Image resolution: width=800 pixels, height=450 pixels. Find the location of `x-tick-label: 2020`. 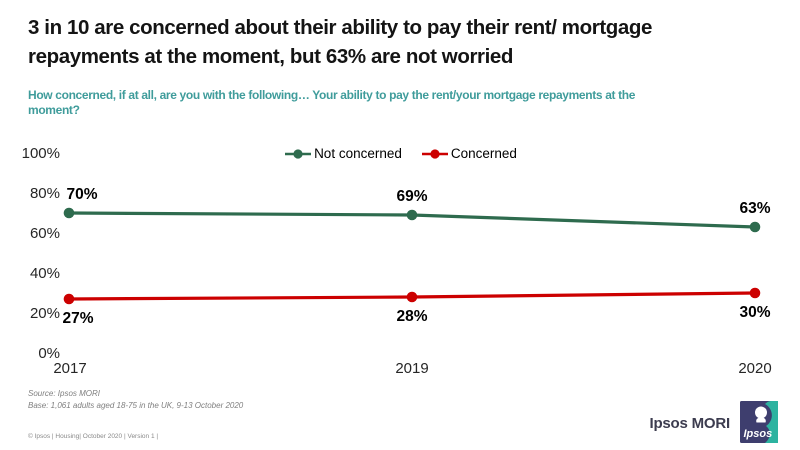

x-tick-label: 2020 is located at coordinates (754, 368).